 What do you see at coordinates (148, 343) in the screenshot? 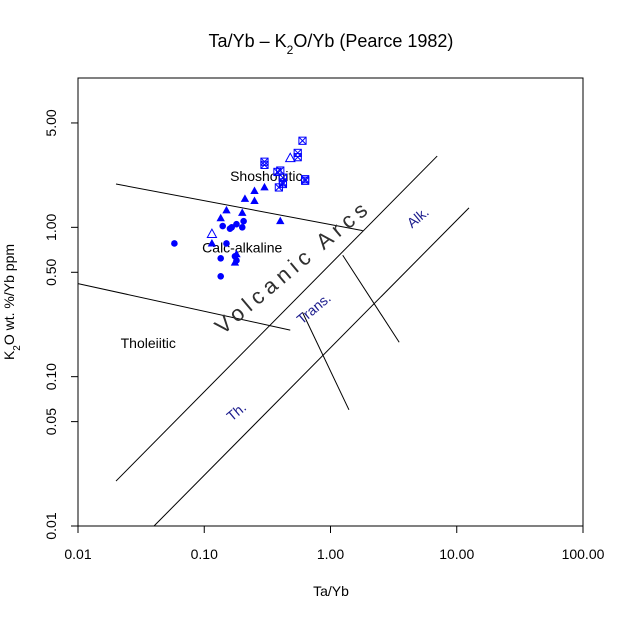
I see `field-label: Tholeiitic` at bounding box center [148, 343].